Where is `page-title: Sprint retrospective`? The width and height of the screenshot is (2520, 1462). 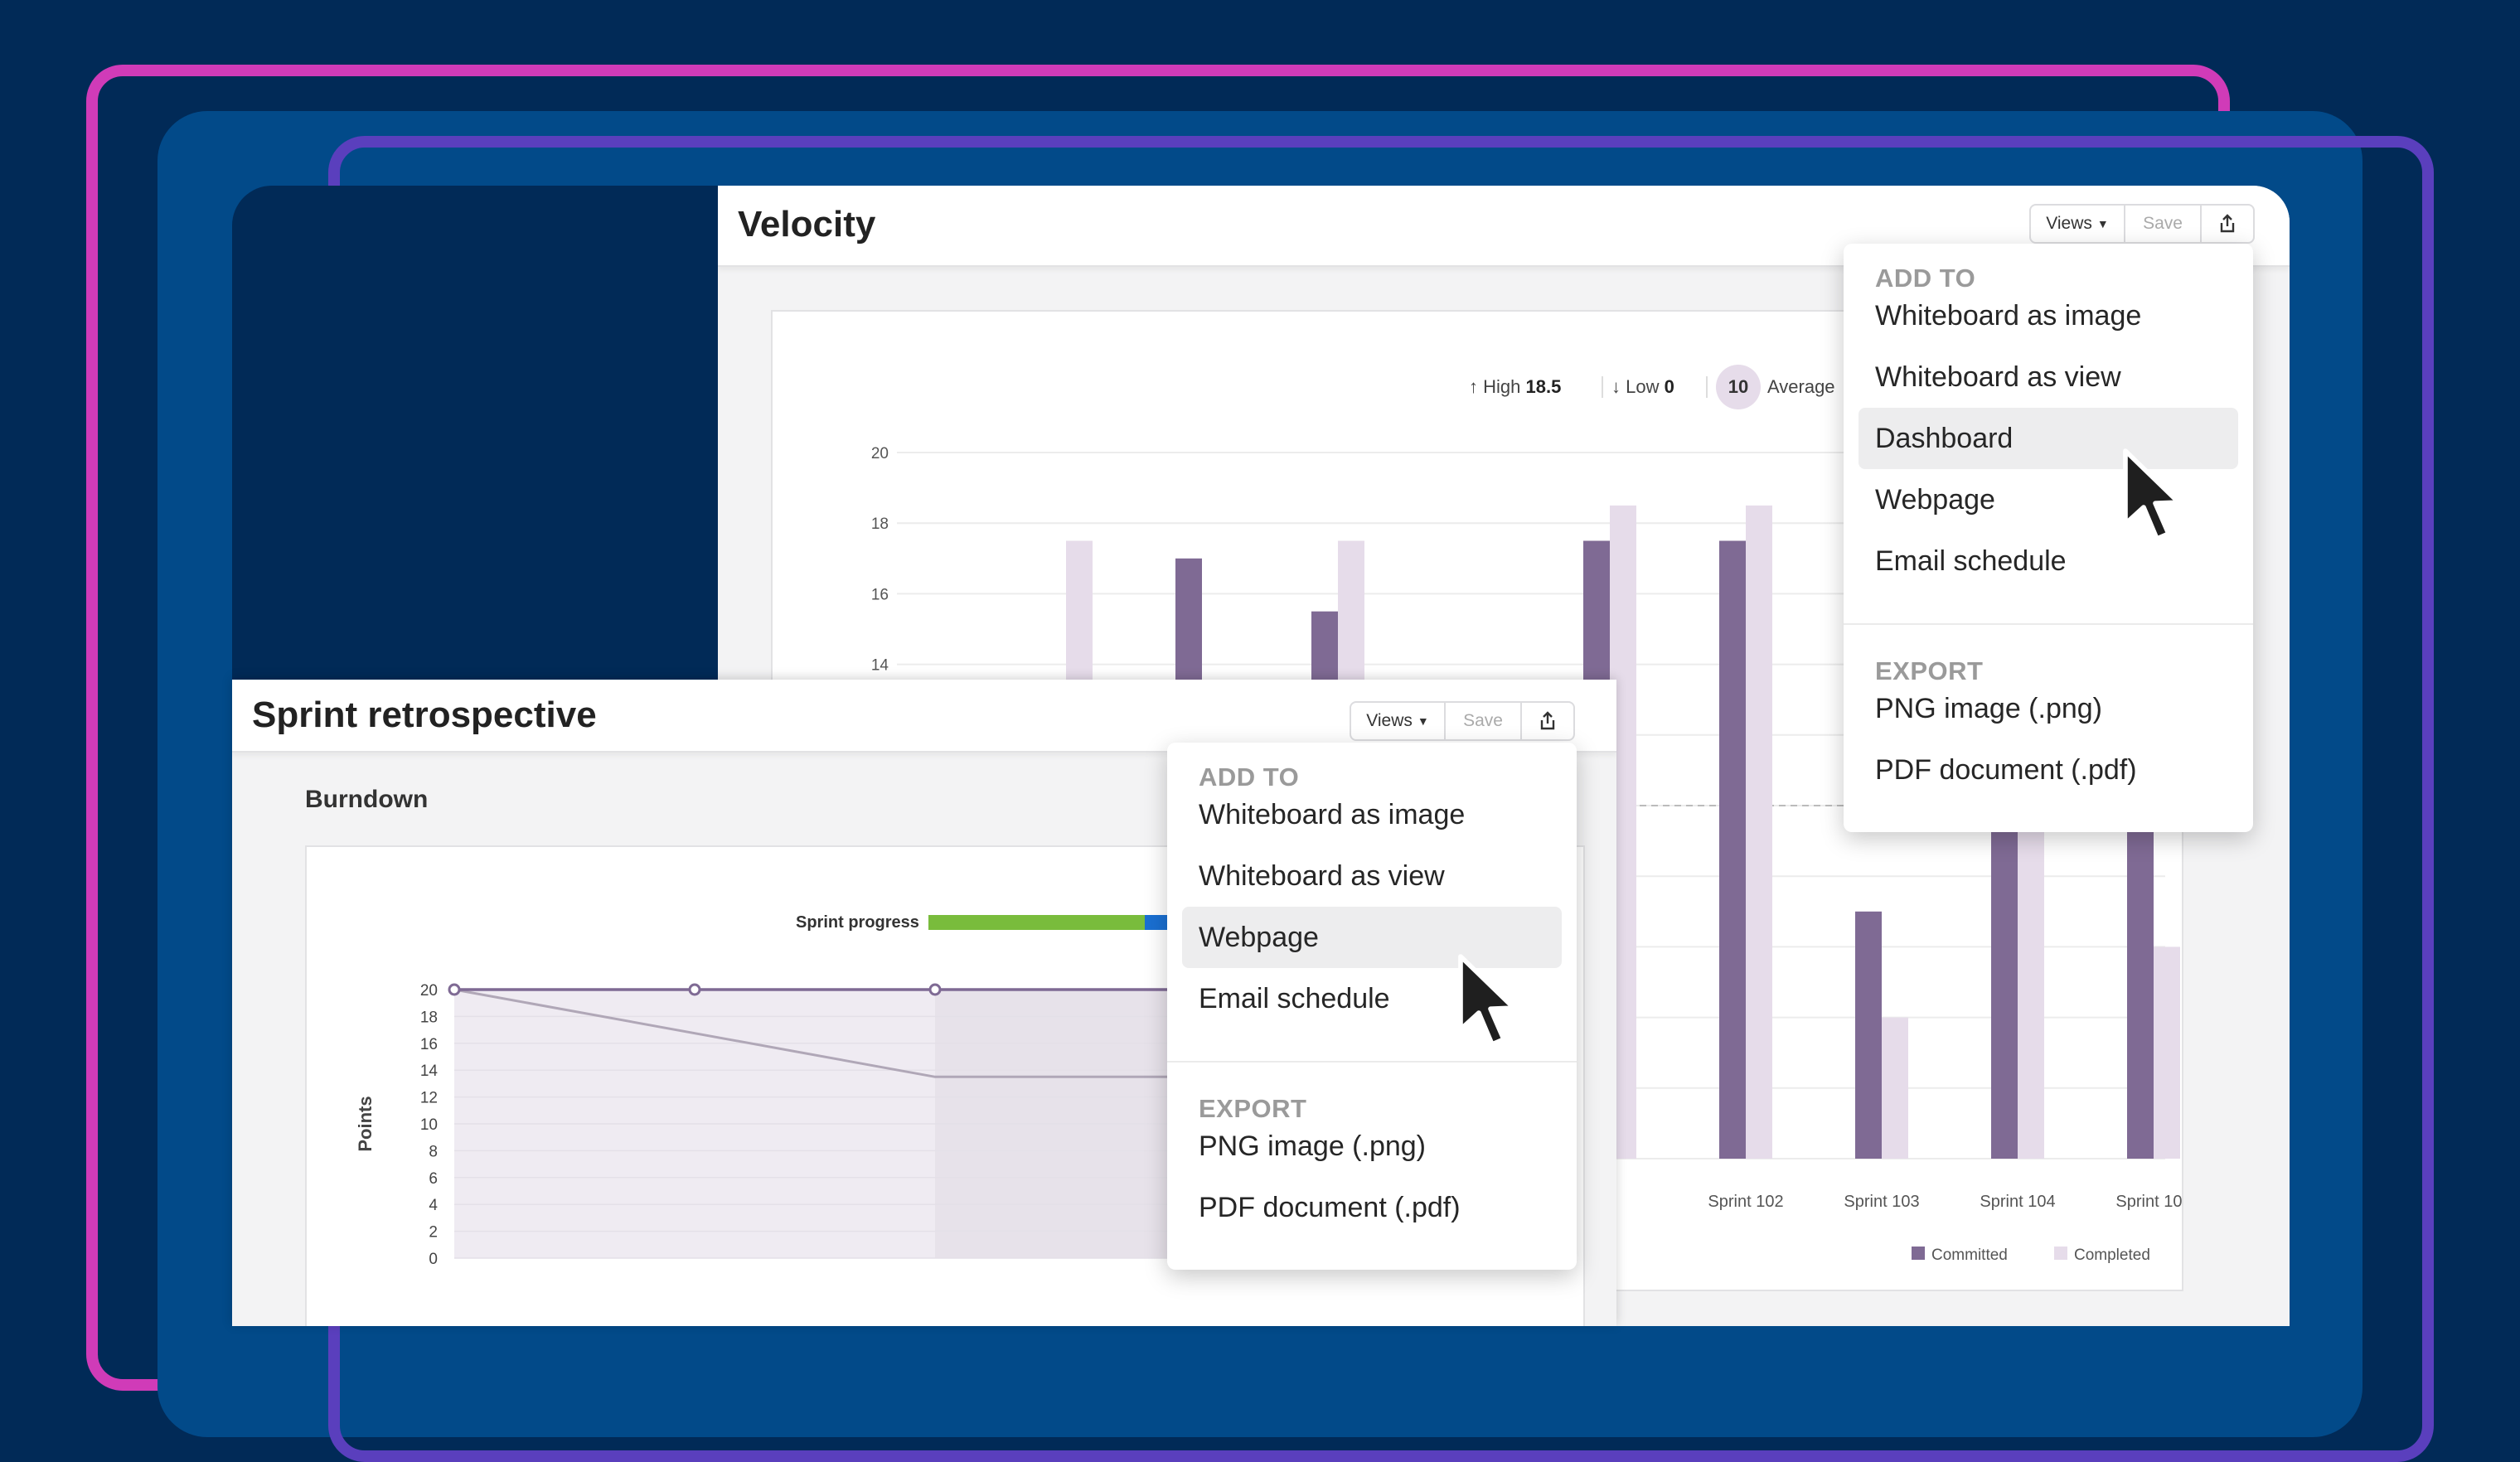 page-title: Sprint retrospective is located at coordinates (424, 715).